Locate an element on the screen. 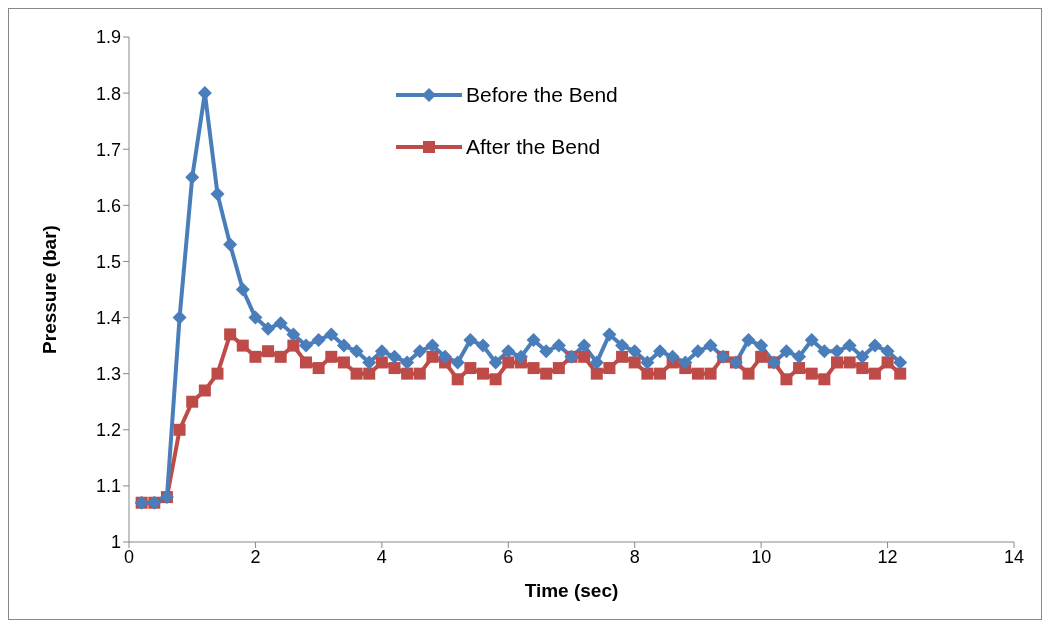  y-tick-label: 1.6 is located at coordinates (108, 205).